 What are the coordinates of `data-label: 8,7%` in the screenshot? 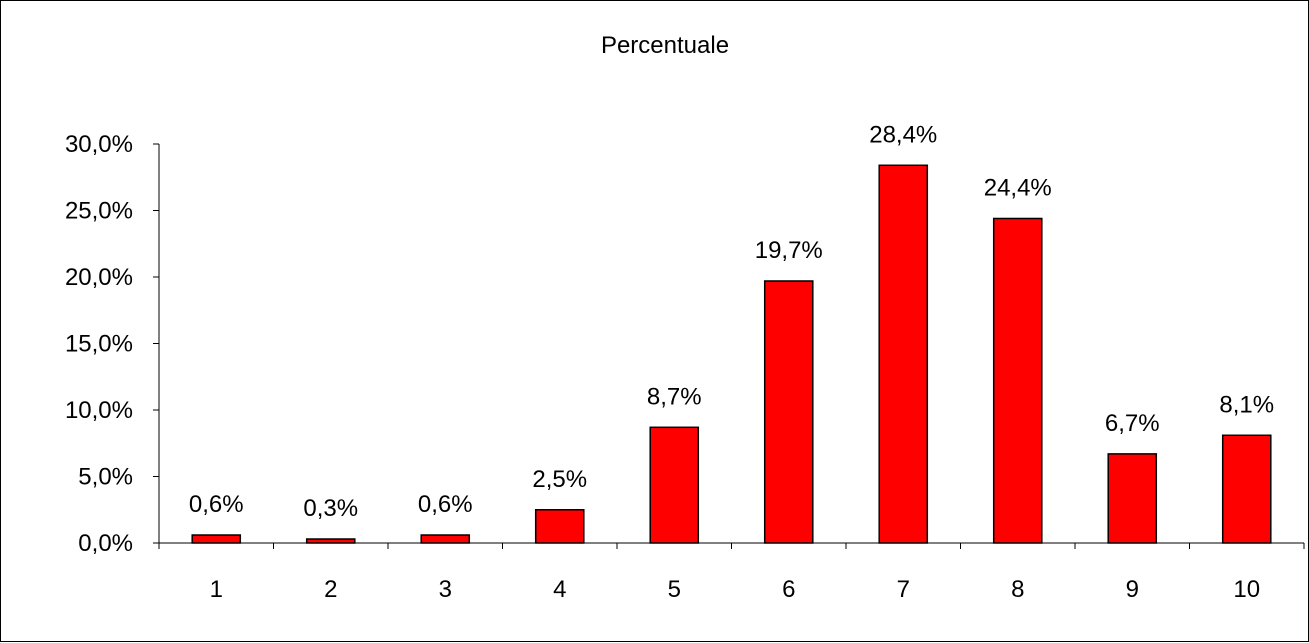 It's located at (674, 396).